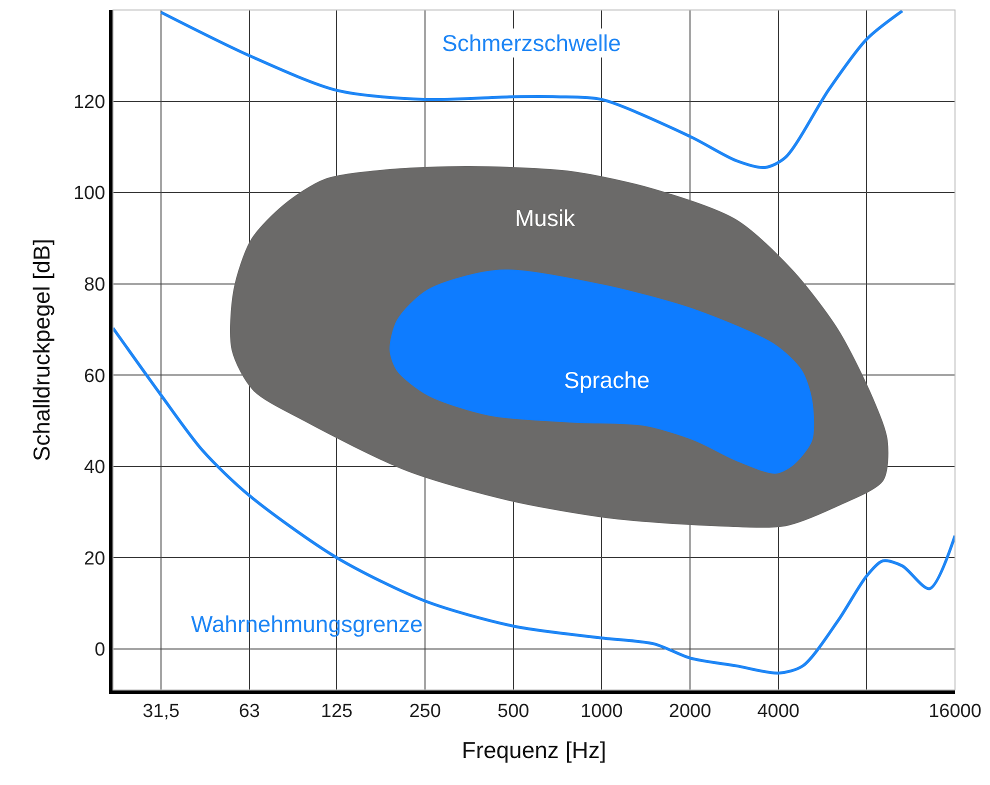  What do you see at coordinates (100, 650) in the screenshot?
I see `y-tick-label: 0` at bounding box center [100, 650].